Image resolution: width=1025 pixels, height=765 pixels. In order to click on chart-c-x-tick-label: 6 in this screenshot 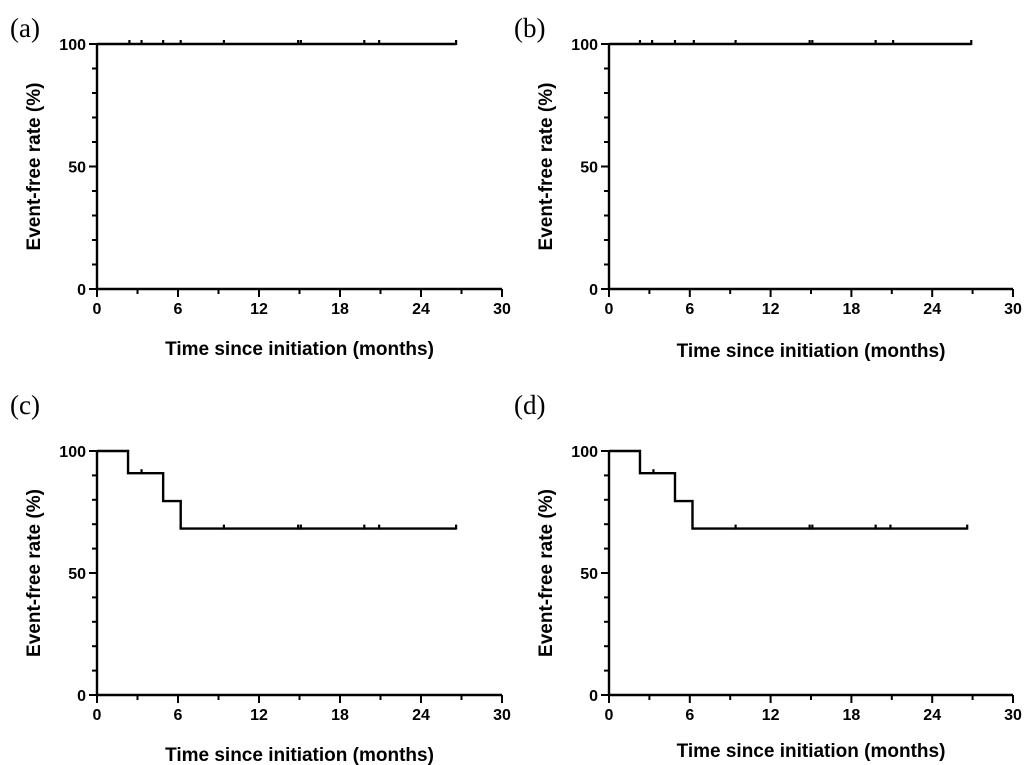, I will do `click(178, 715)`.